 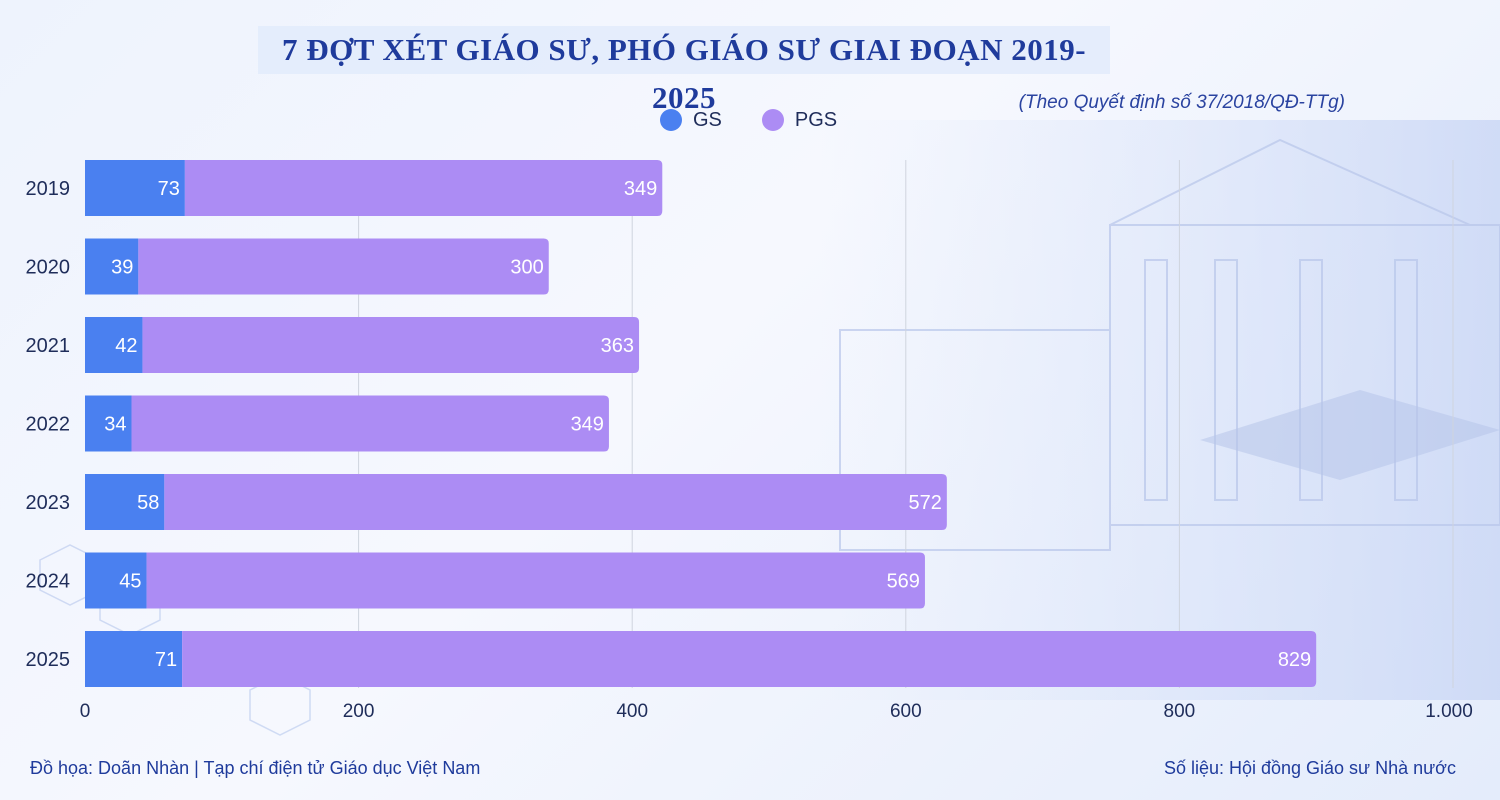 I want to click on graduation-cap-icon, so click(x=1350, y=435).